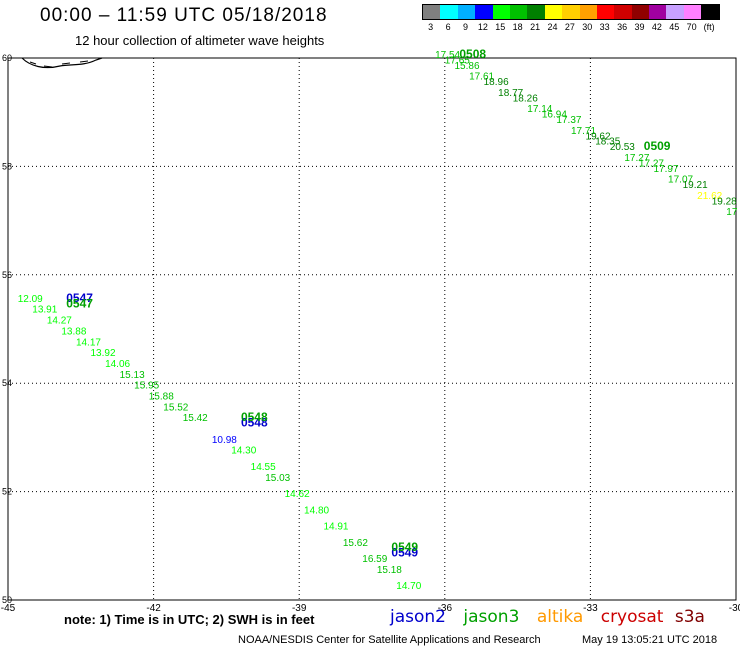 This screenshot has width=740, height=650. What do you see at coordinates (299, 608) in the screenshot?
I see `lon-tick-label: -39` at bounding box center [299, 608].